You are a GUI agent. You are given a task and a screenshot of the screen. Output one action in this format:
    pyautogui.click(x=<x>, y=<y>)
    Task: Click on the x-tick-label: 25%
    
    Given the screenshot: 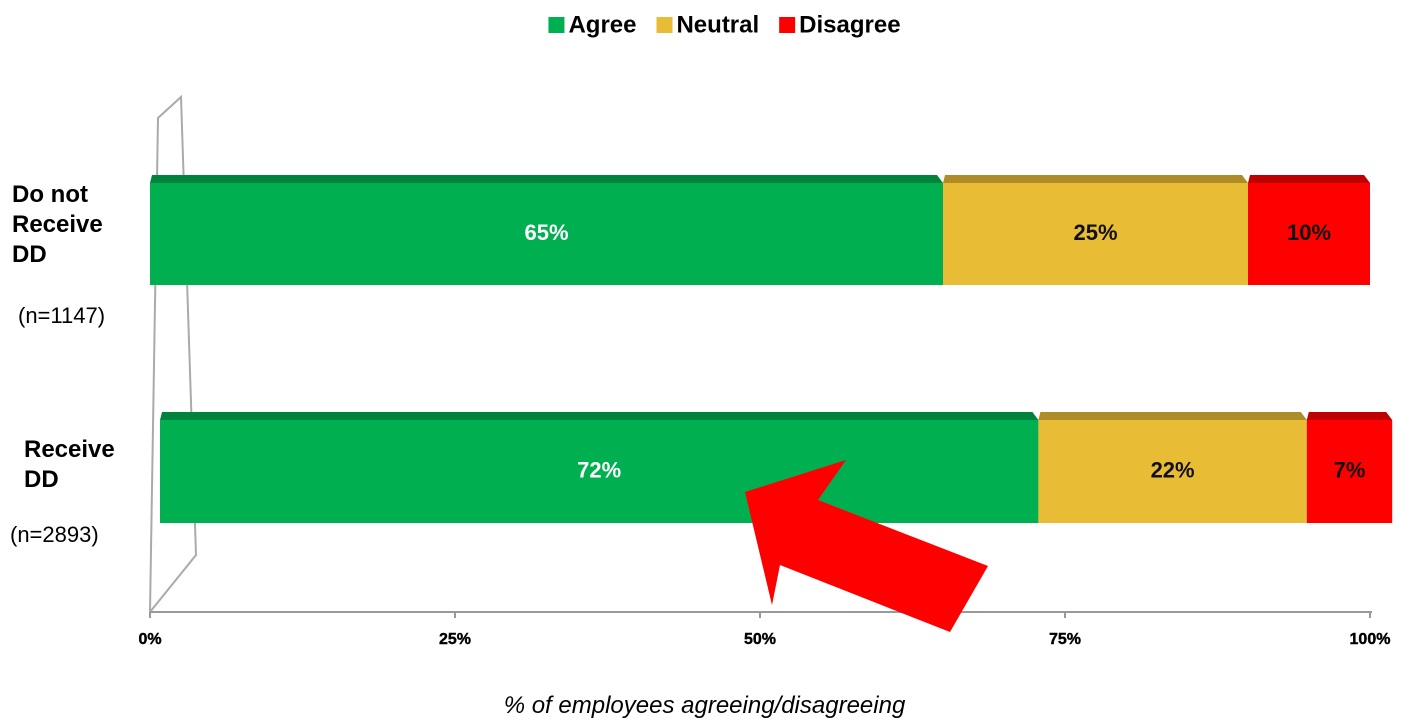 What is the action you would take?
    pyautogui.click(x=455, y=639)
    